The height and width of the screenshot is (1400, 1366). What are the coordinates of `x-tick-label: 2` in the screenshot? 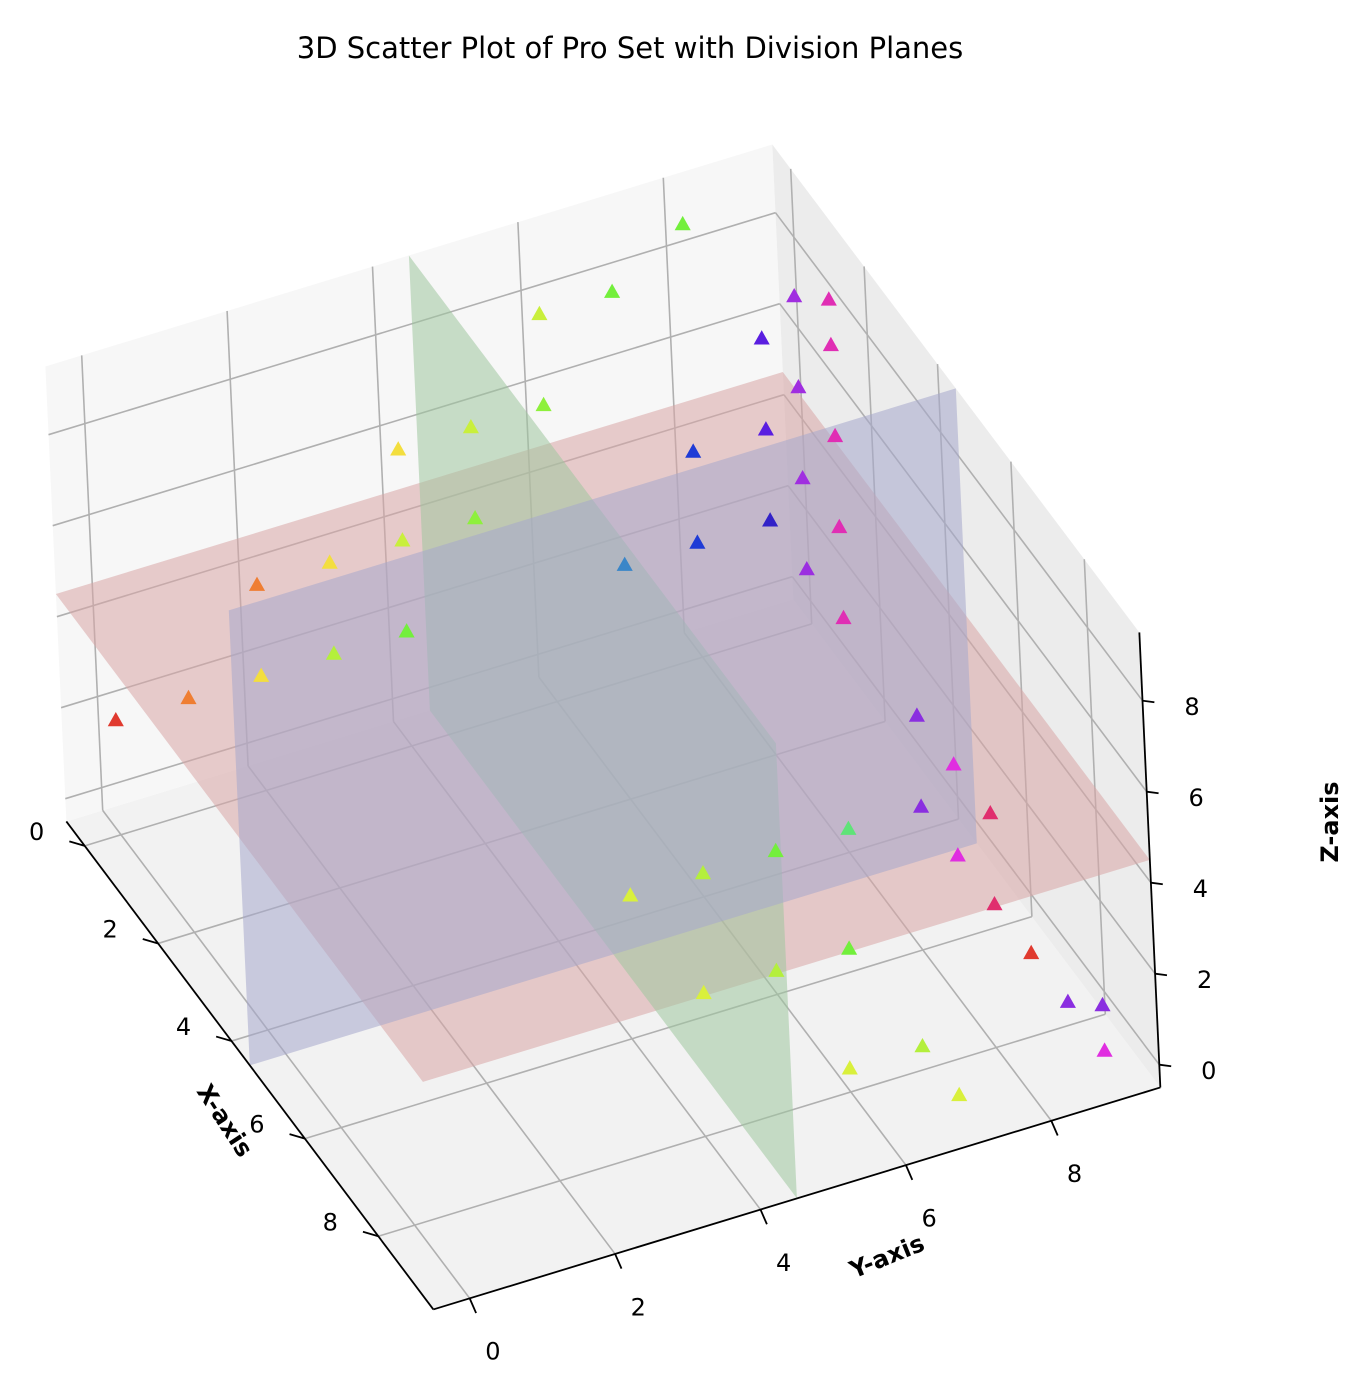 It's located at (109, 929).